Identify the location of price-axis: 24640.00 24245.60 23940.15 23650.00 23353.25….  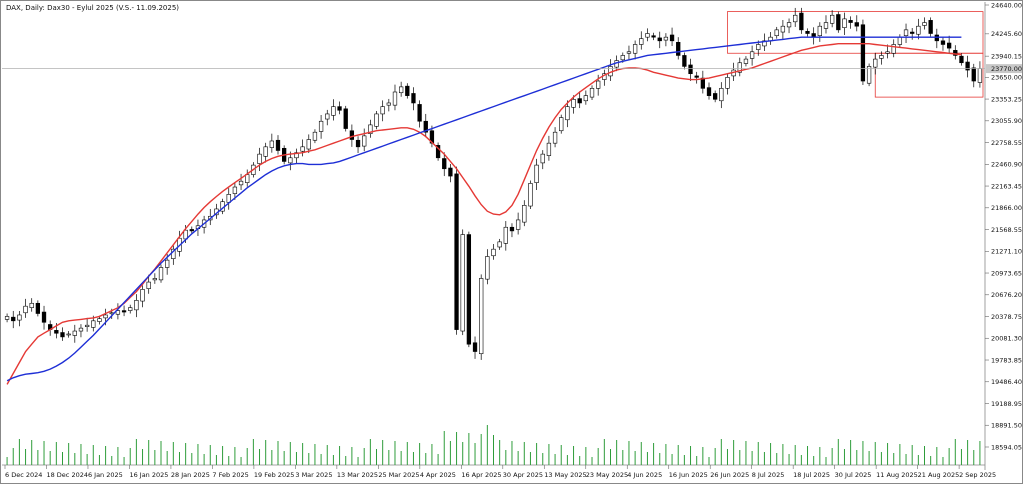
(1003, 226).